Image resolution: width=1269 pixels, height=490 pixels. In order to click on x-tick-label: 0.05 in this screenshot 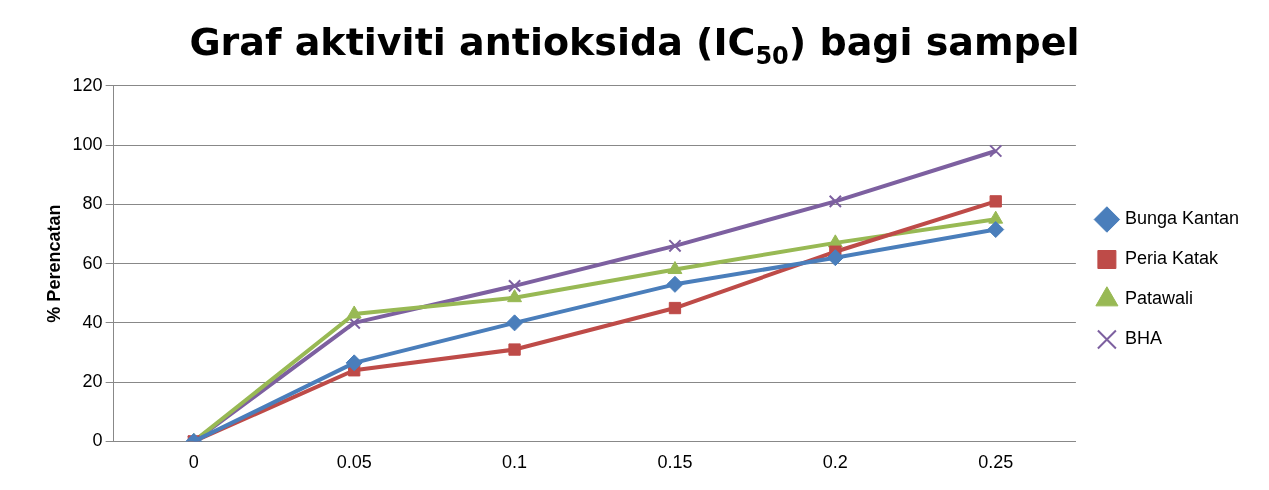, I will do `click(354, 462)`.